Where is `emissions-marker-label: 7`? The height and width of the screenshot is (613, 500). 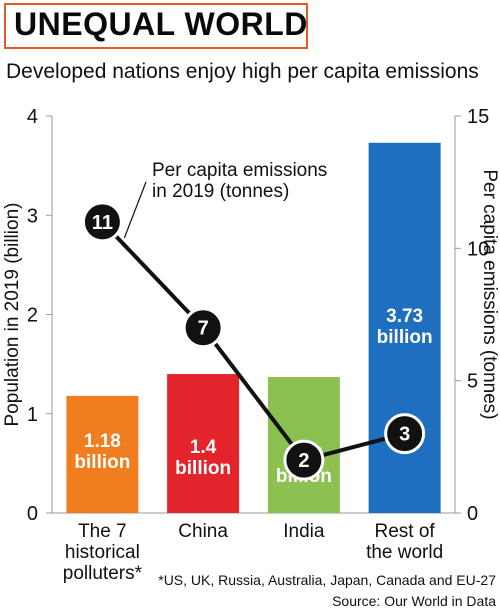 emissions-marker-label: 7 is located at coordinates (203, 329).